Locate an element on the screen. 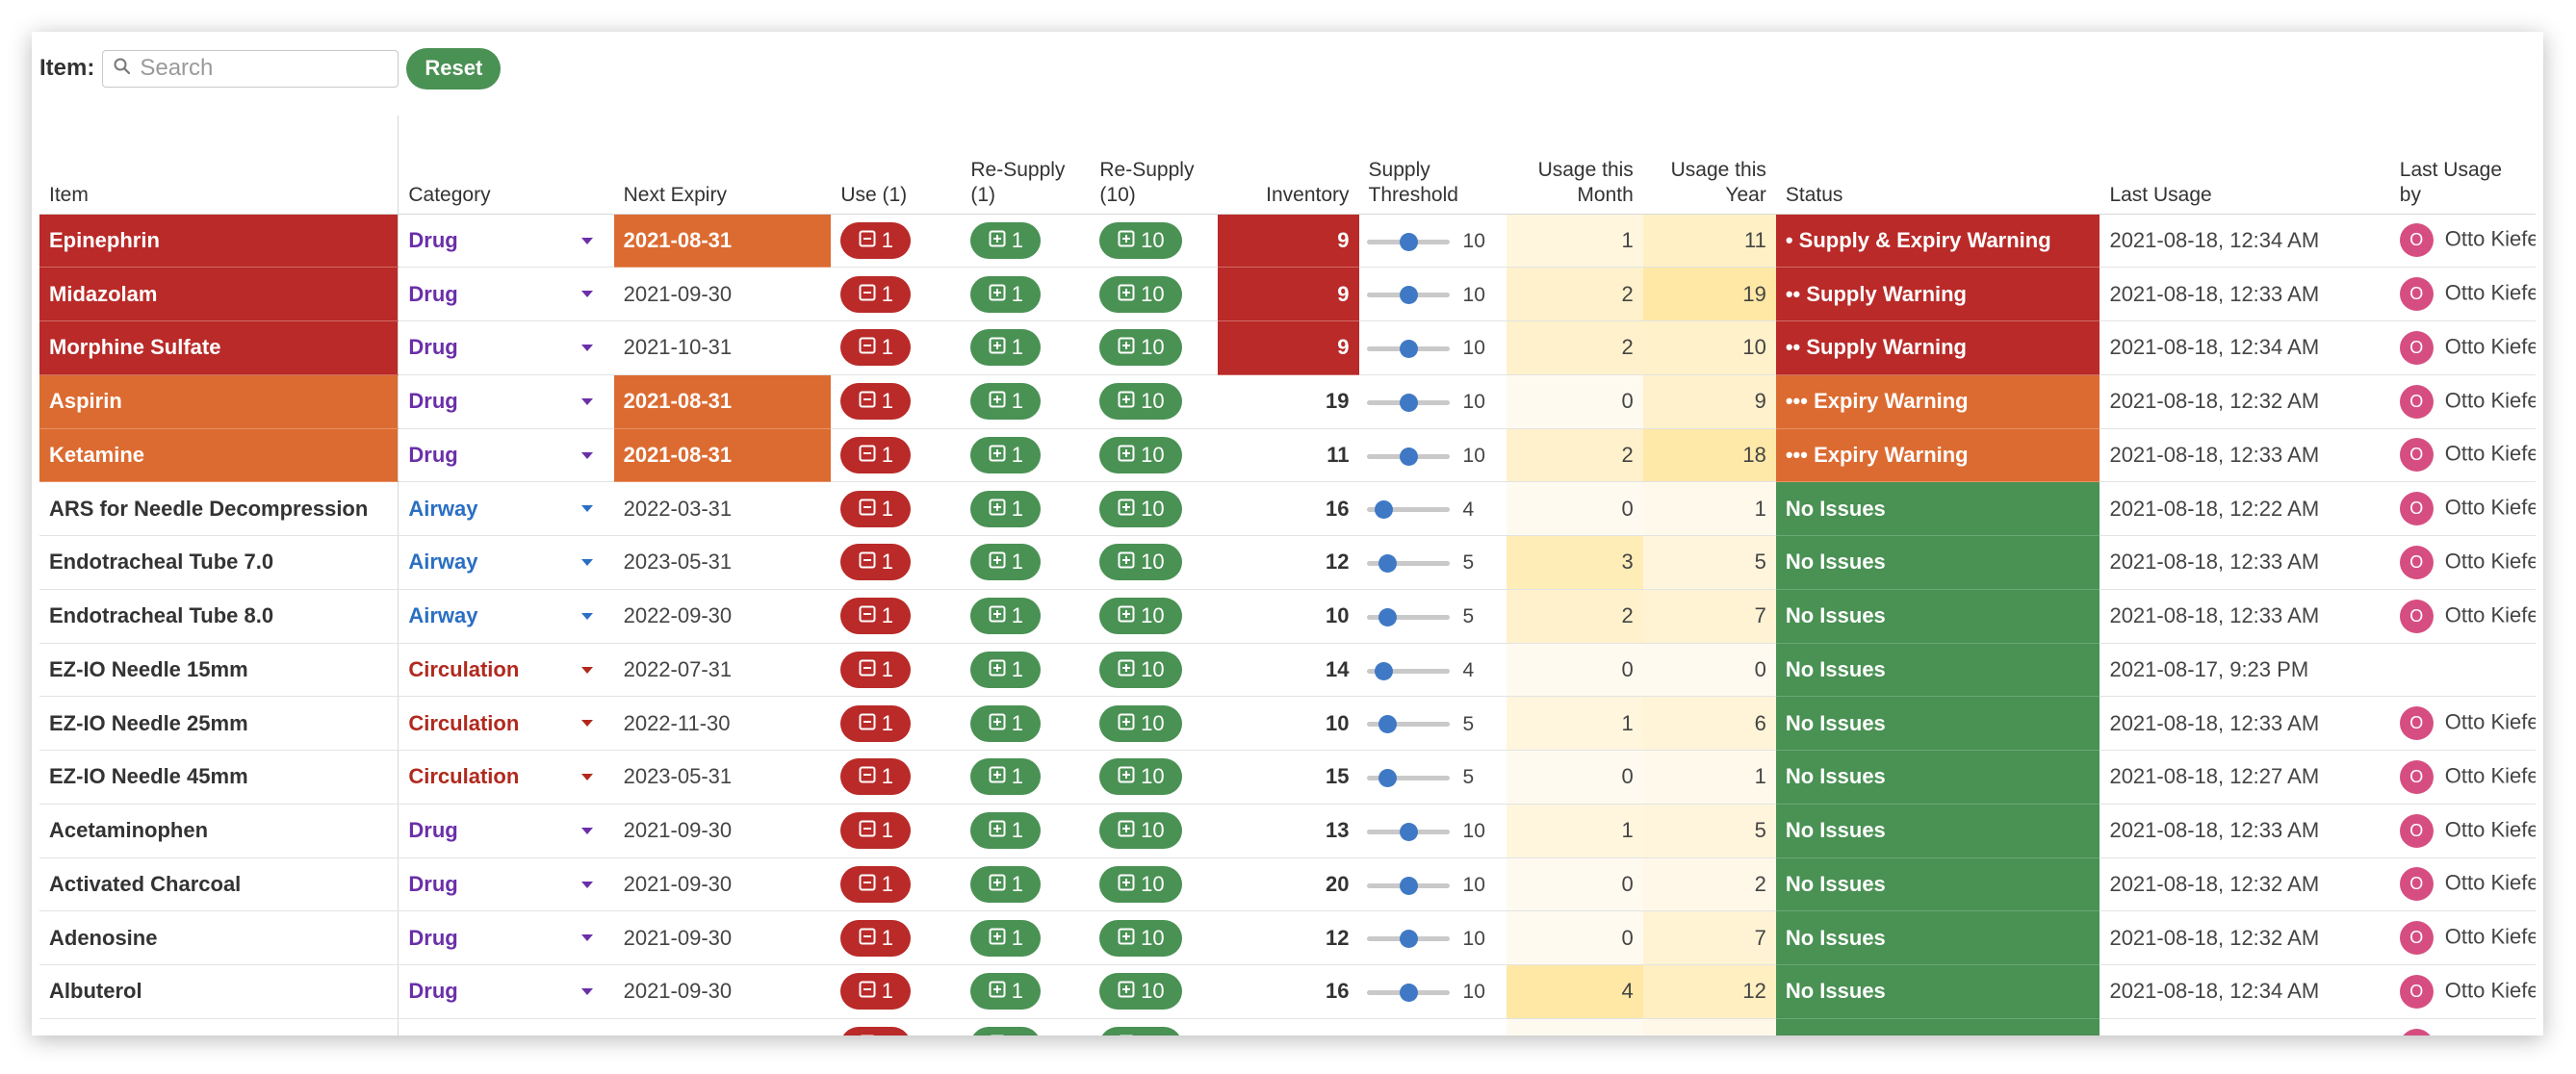  category-select: Airway is located at coordinates (506, 562).